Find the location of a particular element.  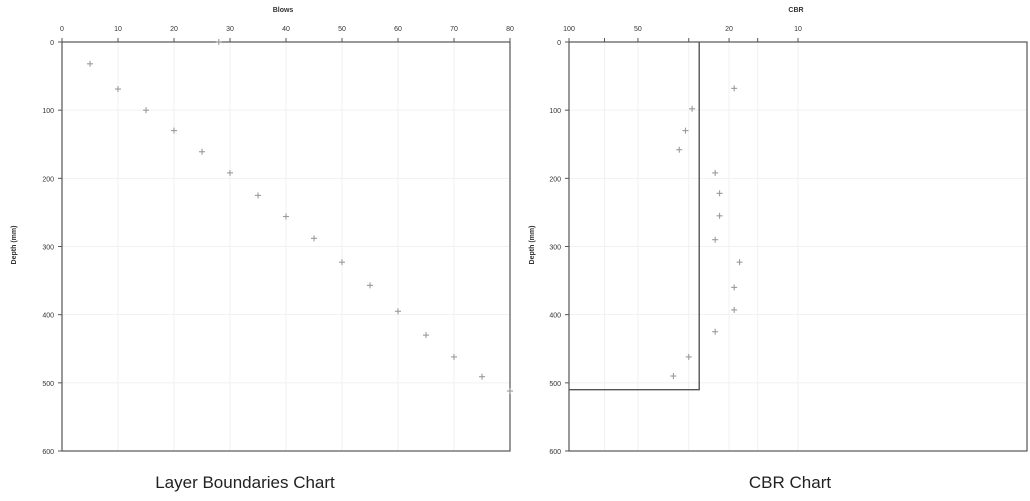

layer-boundaries-y-tick-label: 300 is located at coordinates (48, 248).